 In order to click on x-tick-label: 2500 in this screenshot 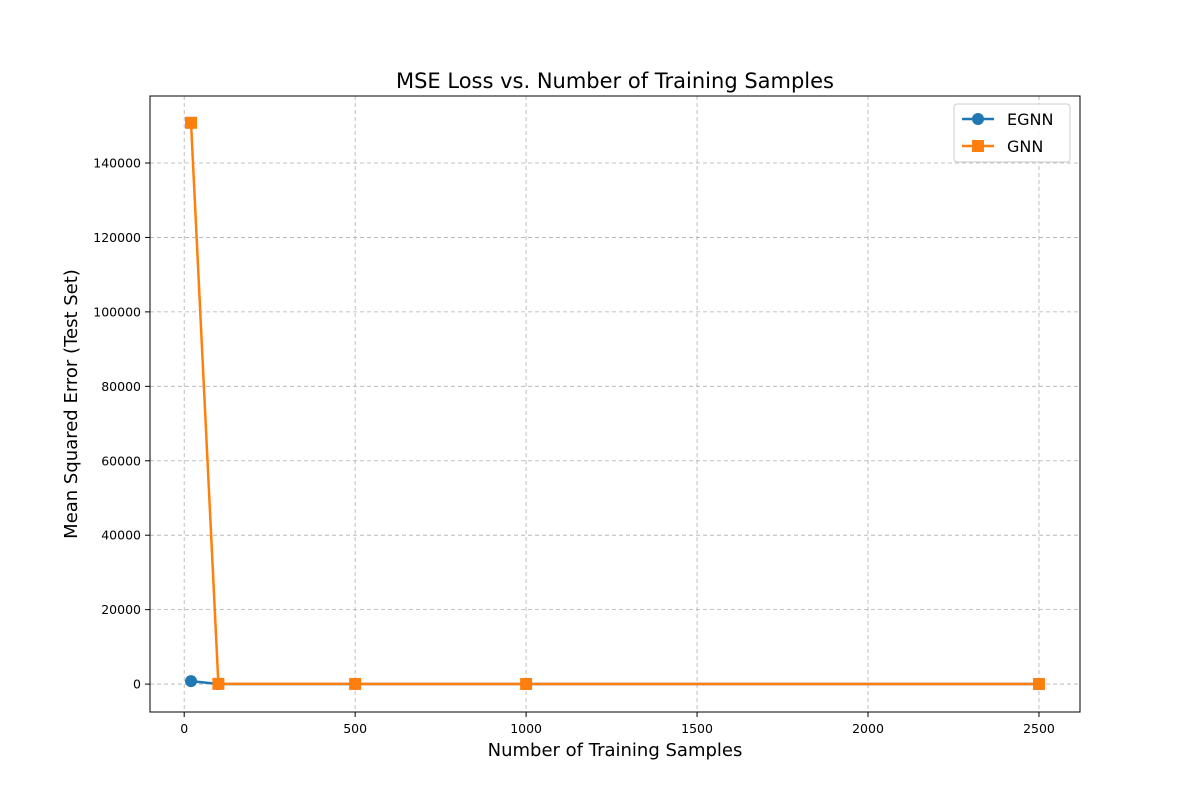, I will do `click(1039, 728)`.